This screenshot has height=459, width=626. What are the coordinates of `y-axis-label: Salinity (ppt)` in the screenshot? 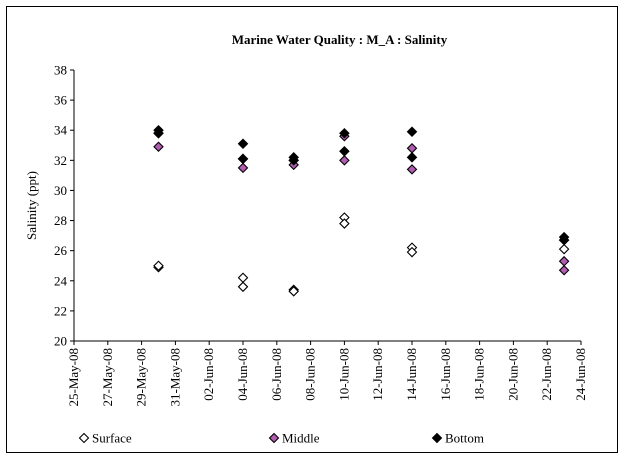 It's located at (31, 205).